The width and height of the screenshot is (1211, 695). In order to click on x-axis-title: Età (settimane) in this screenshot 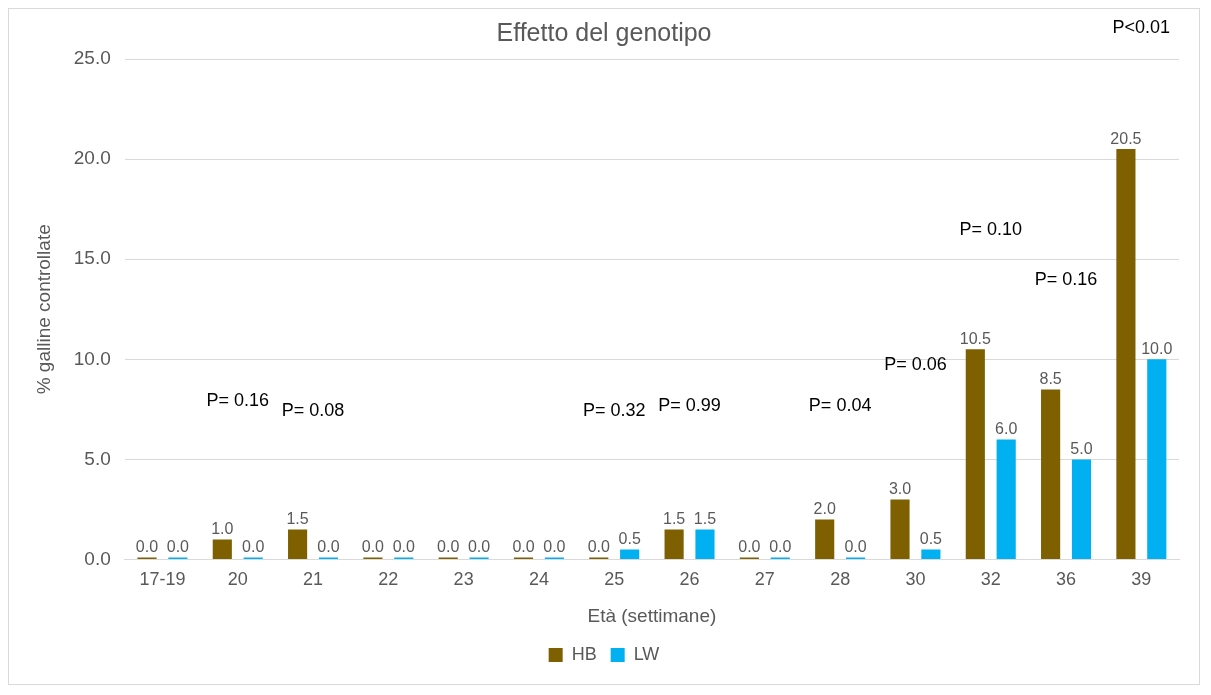, I will do `click(652, 615)`.